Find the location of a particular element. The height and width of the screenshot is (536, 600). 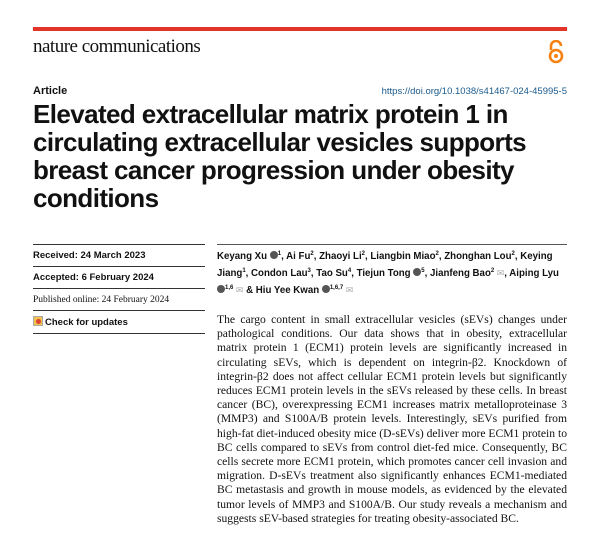

received-date: Received: 24 March 2023 is located at coordinates (119, 255).